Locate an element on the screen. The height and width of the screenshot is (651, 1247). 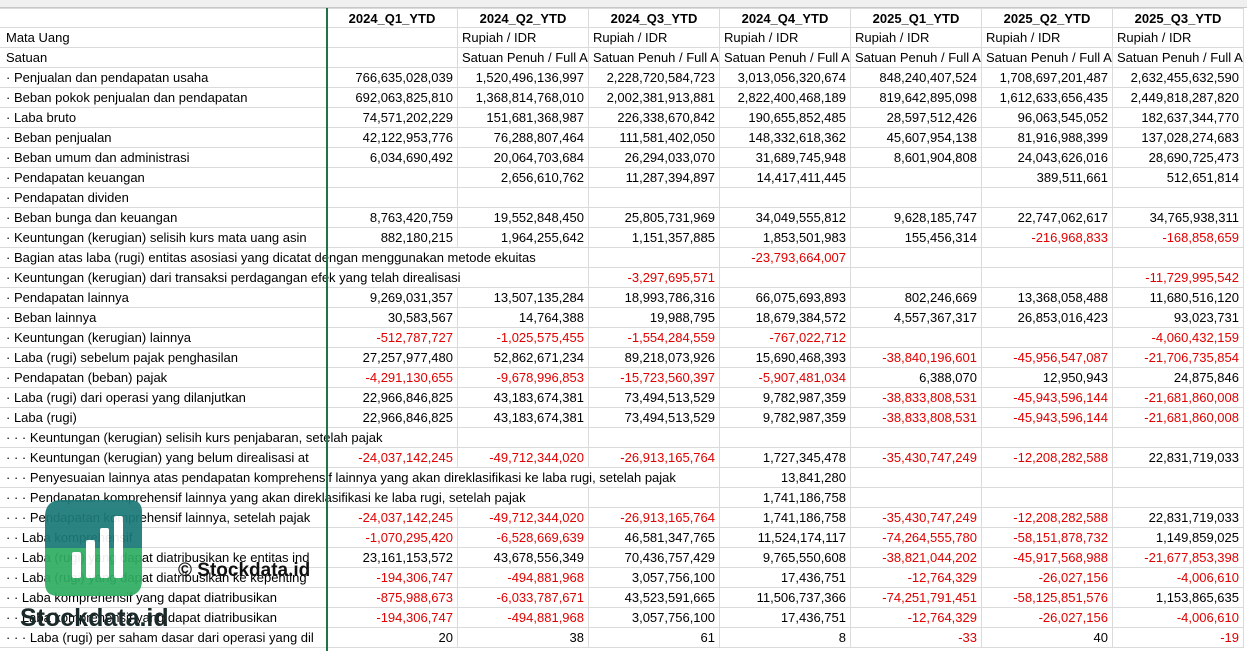
value-cell: 9,269,031,357 is located at coordinates (392, 298).